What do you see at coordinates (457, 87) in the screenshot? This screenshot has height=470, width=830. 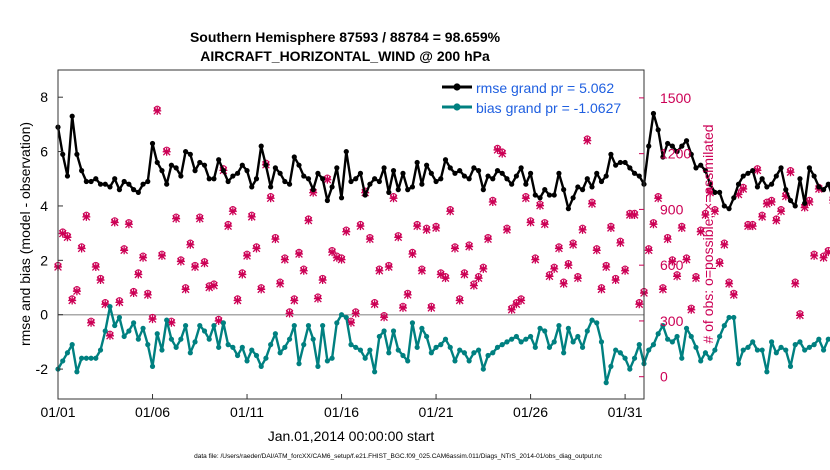 I see `legend-rmse-marker` at bounding box center [457, 87].